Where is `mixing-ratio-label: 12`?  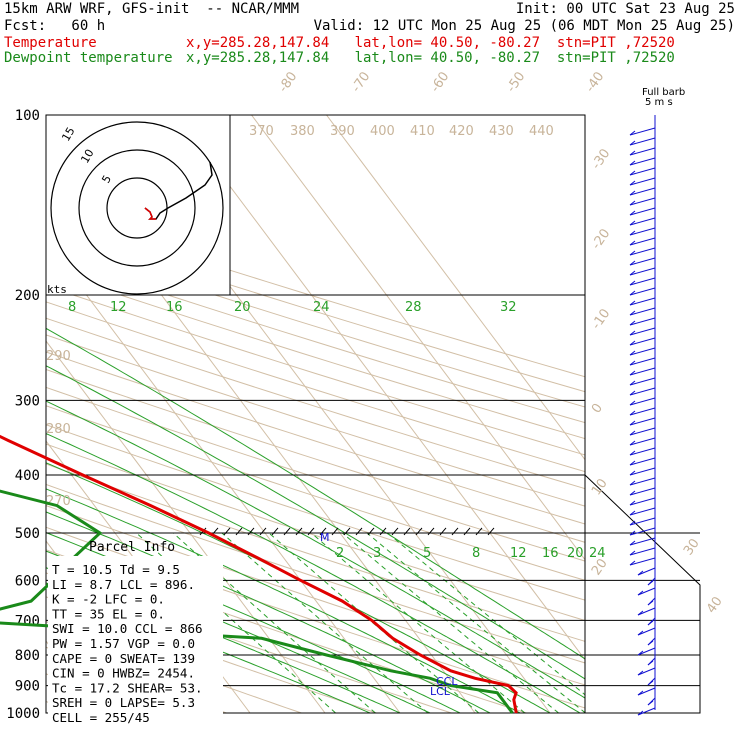
mixing-ratio-label: 12 is located at coordinates (118, 307).